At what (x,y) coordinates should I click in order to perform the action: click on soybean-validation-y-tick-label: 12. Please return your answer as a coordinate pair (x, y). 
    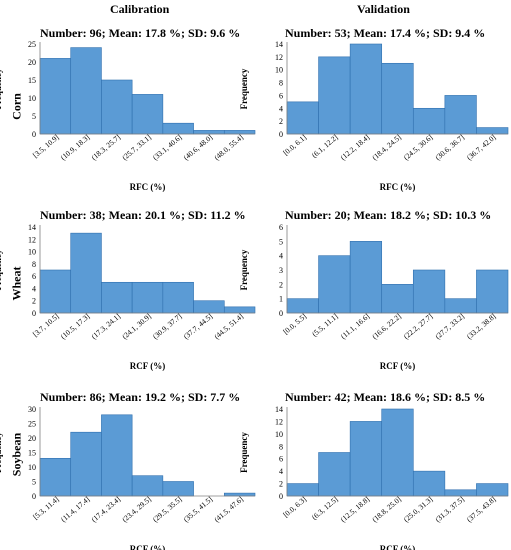
    Looking at the image, I should click on (279, 421).